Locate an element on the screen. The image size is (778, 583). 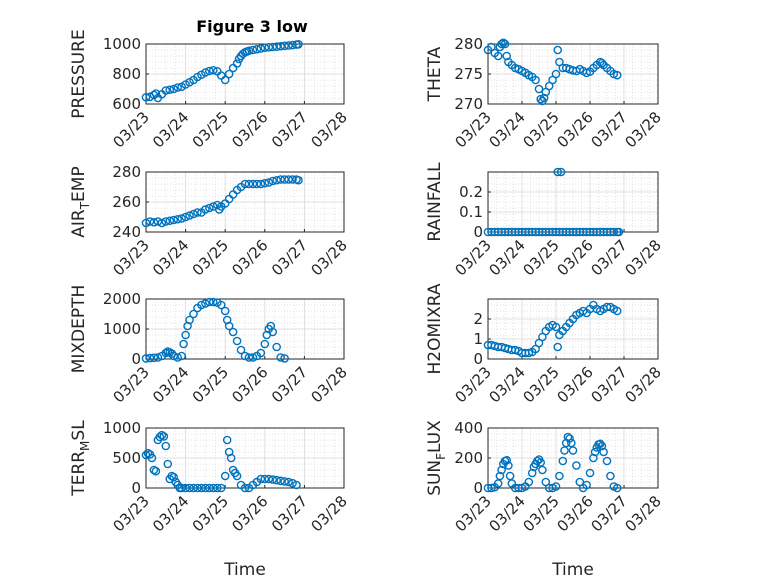
y-tick-label: 2000 is located at coordinates (122, 299).